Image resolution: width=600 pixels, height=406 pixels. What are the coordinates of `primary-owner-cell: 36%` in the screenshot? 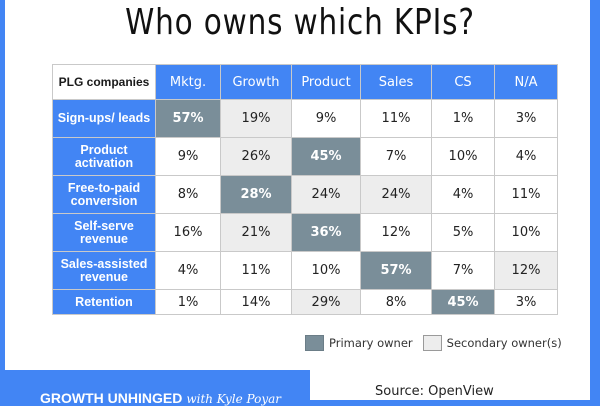 It's located at (326, 232).